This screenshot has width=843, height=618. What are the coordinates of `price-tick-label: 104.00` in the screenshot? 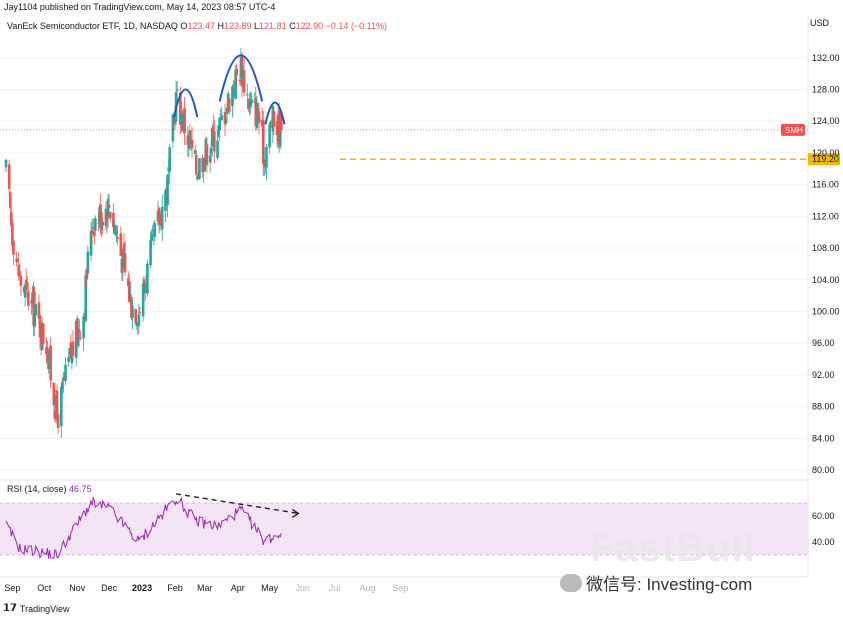 It's located at (826, 280).